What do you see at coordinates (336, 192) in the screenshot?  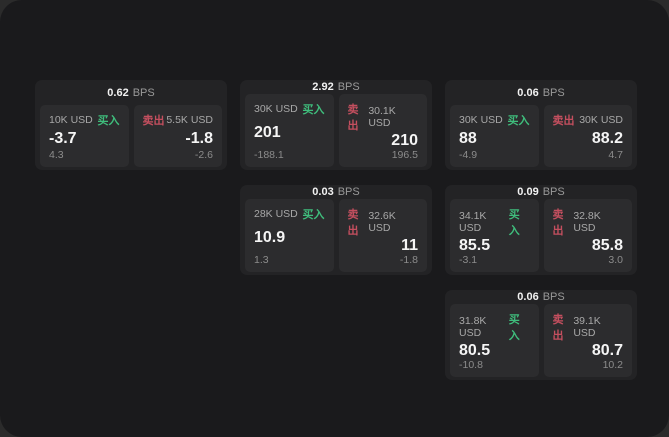 I see `spread-header: 0.03 BPS` at bounding box center [336, 192].